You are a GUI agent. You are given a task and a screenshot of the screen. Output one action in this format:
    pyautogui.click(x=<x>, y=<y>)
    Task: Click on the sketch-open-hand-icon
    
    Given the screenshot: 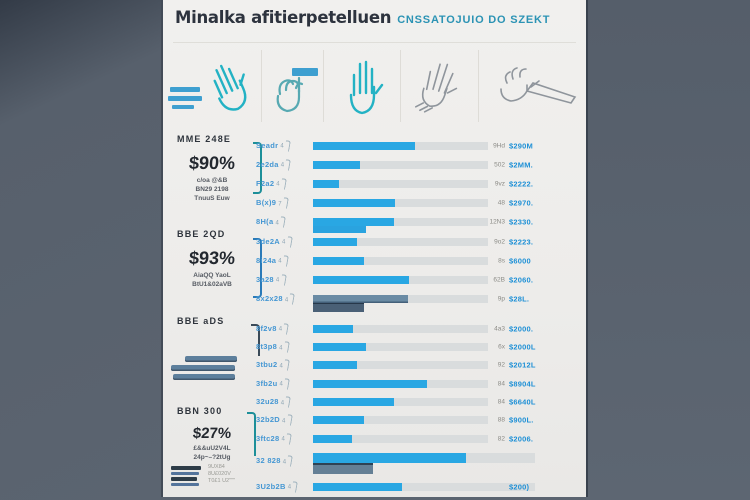 What is the action you would take?
    pyautogui.click(x=439, y=86)
    